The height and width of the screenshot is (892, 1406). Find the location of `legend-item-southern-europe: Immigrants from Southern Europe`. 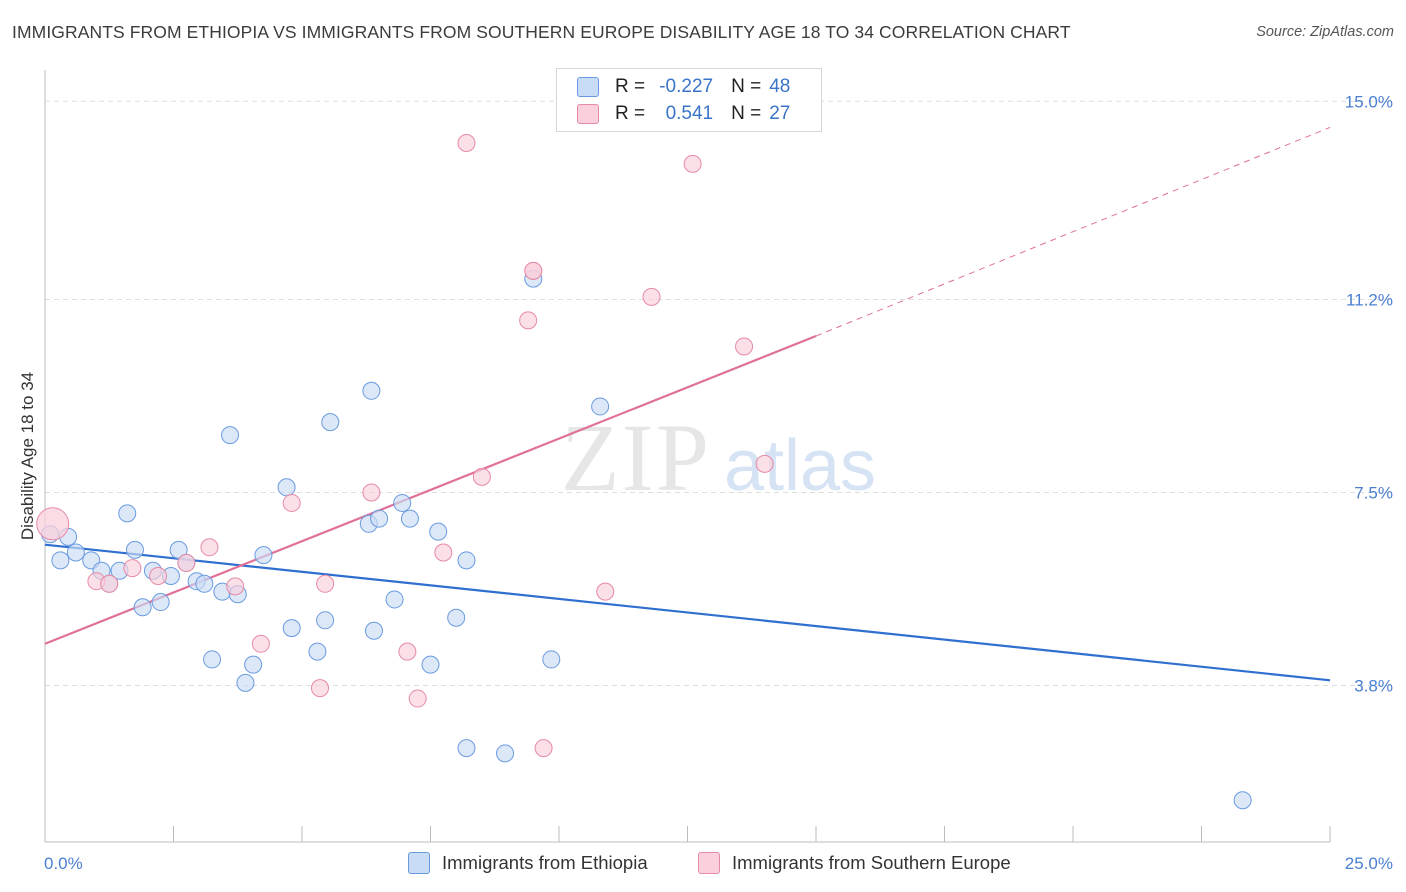

legend-item-southern-europe: Immigrants from Southern Europe is located at coordinates (854, 863).